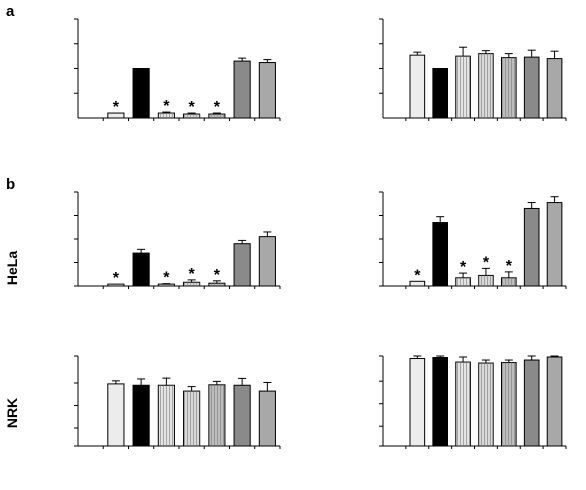  What do you see at coordinates (473, 402) in the screenshot?
I see `chart-nrk-dna-24h` at bounding box center [473, 402].